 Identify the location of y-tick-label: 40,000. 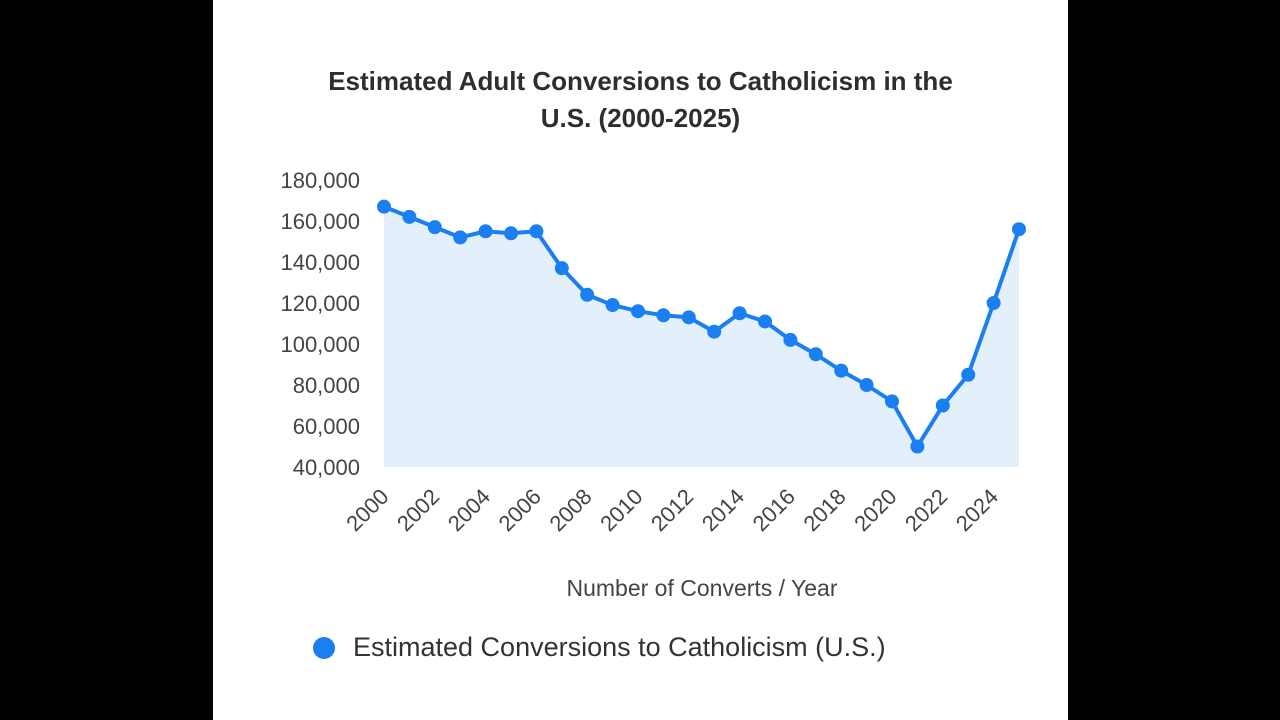
(326, 467).